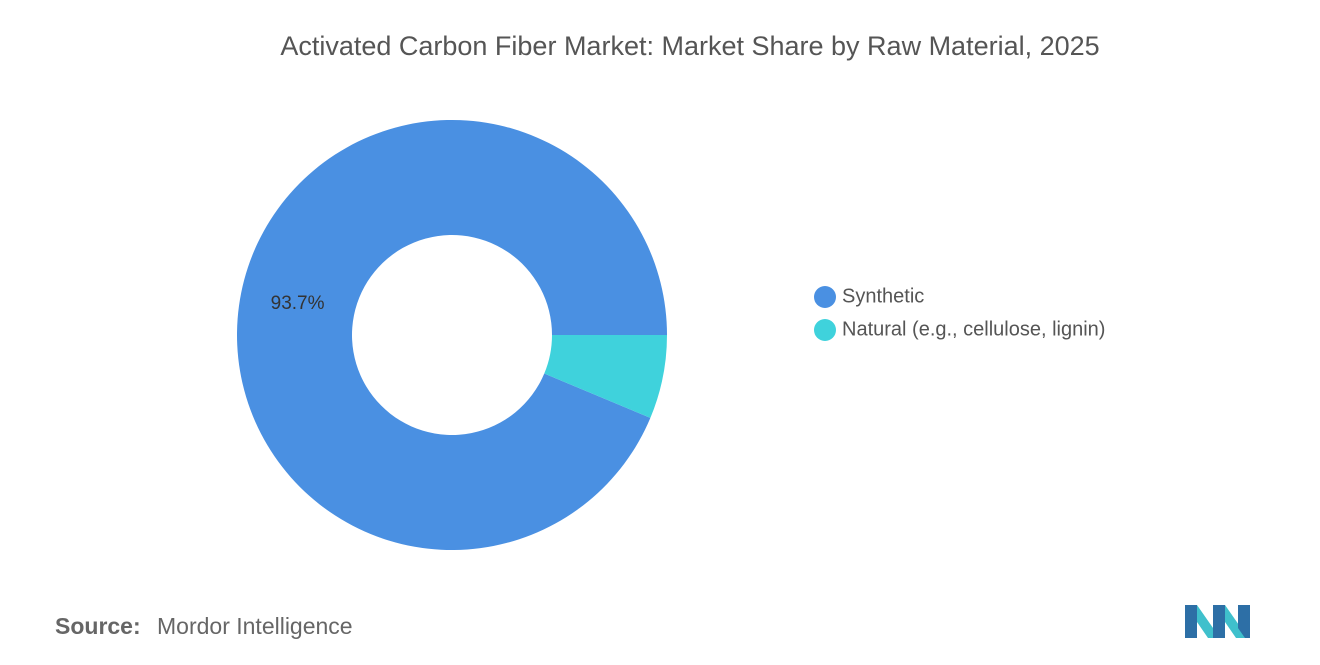 The width and height of the screenshot is (1320, 665). I want to click on source-label: Source:, so click(98, 626).